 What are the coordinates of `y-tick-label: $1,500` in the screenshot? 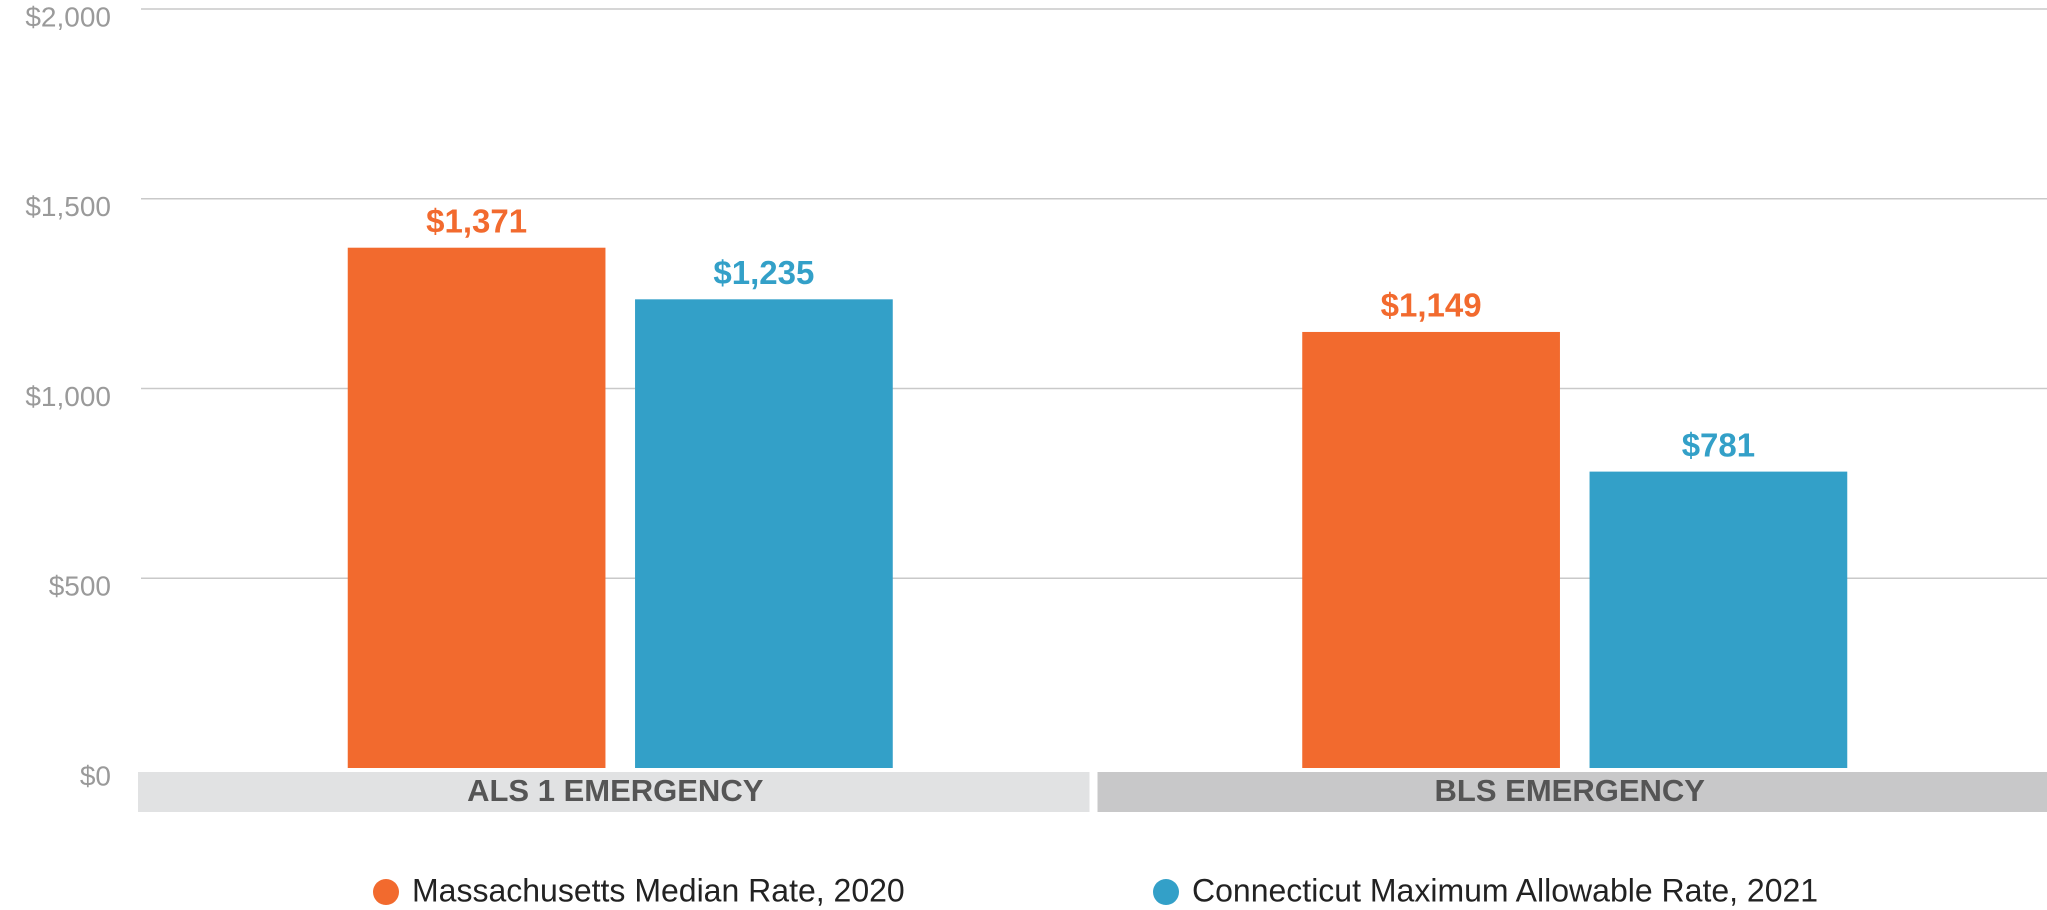 It's located at (68, 206).